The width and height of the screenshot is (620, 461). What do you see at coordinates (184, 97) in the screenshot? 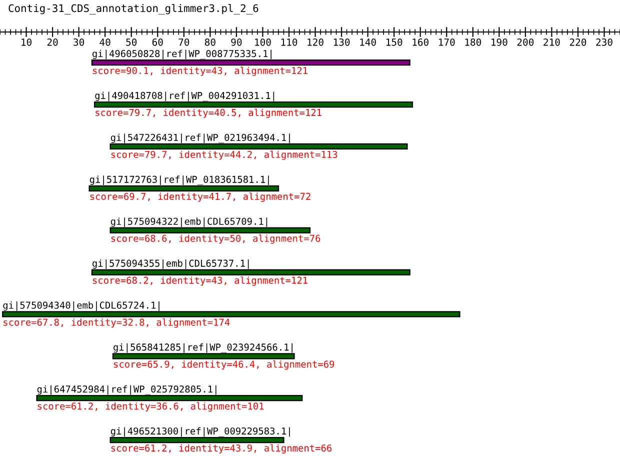
I see `y-tick-label: gi|490418708|ref|WP_004291031.1|` at bounding box center [184, 97].